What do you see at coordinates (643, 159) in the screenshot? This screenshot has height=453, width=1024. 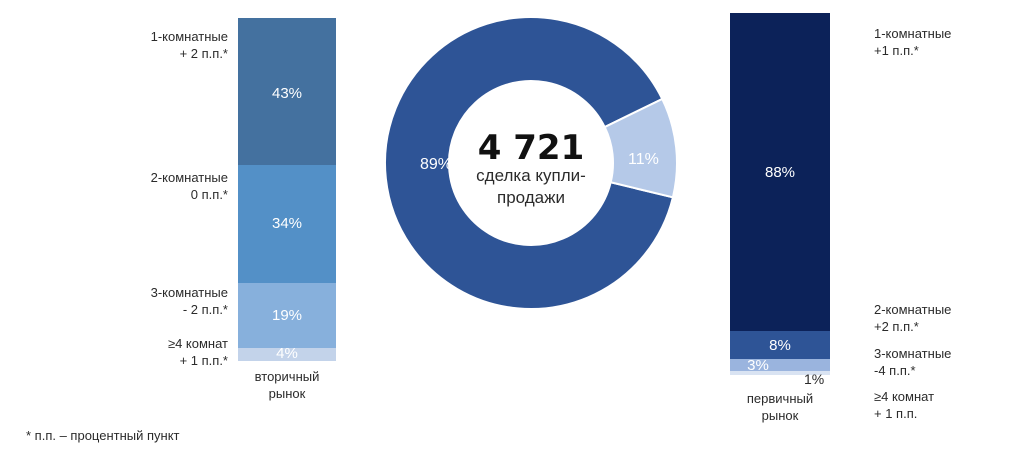 I see `donut-label-11: 11%` at bounding box center [643, 159].